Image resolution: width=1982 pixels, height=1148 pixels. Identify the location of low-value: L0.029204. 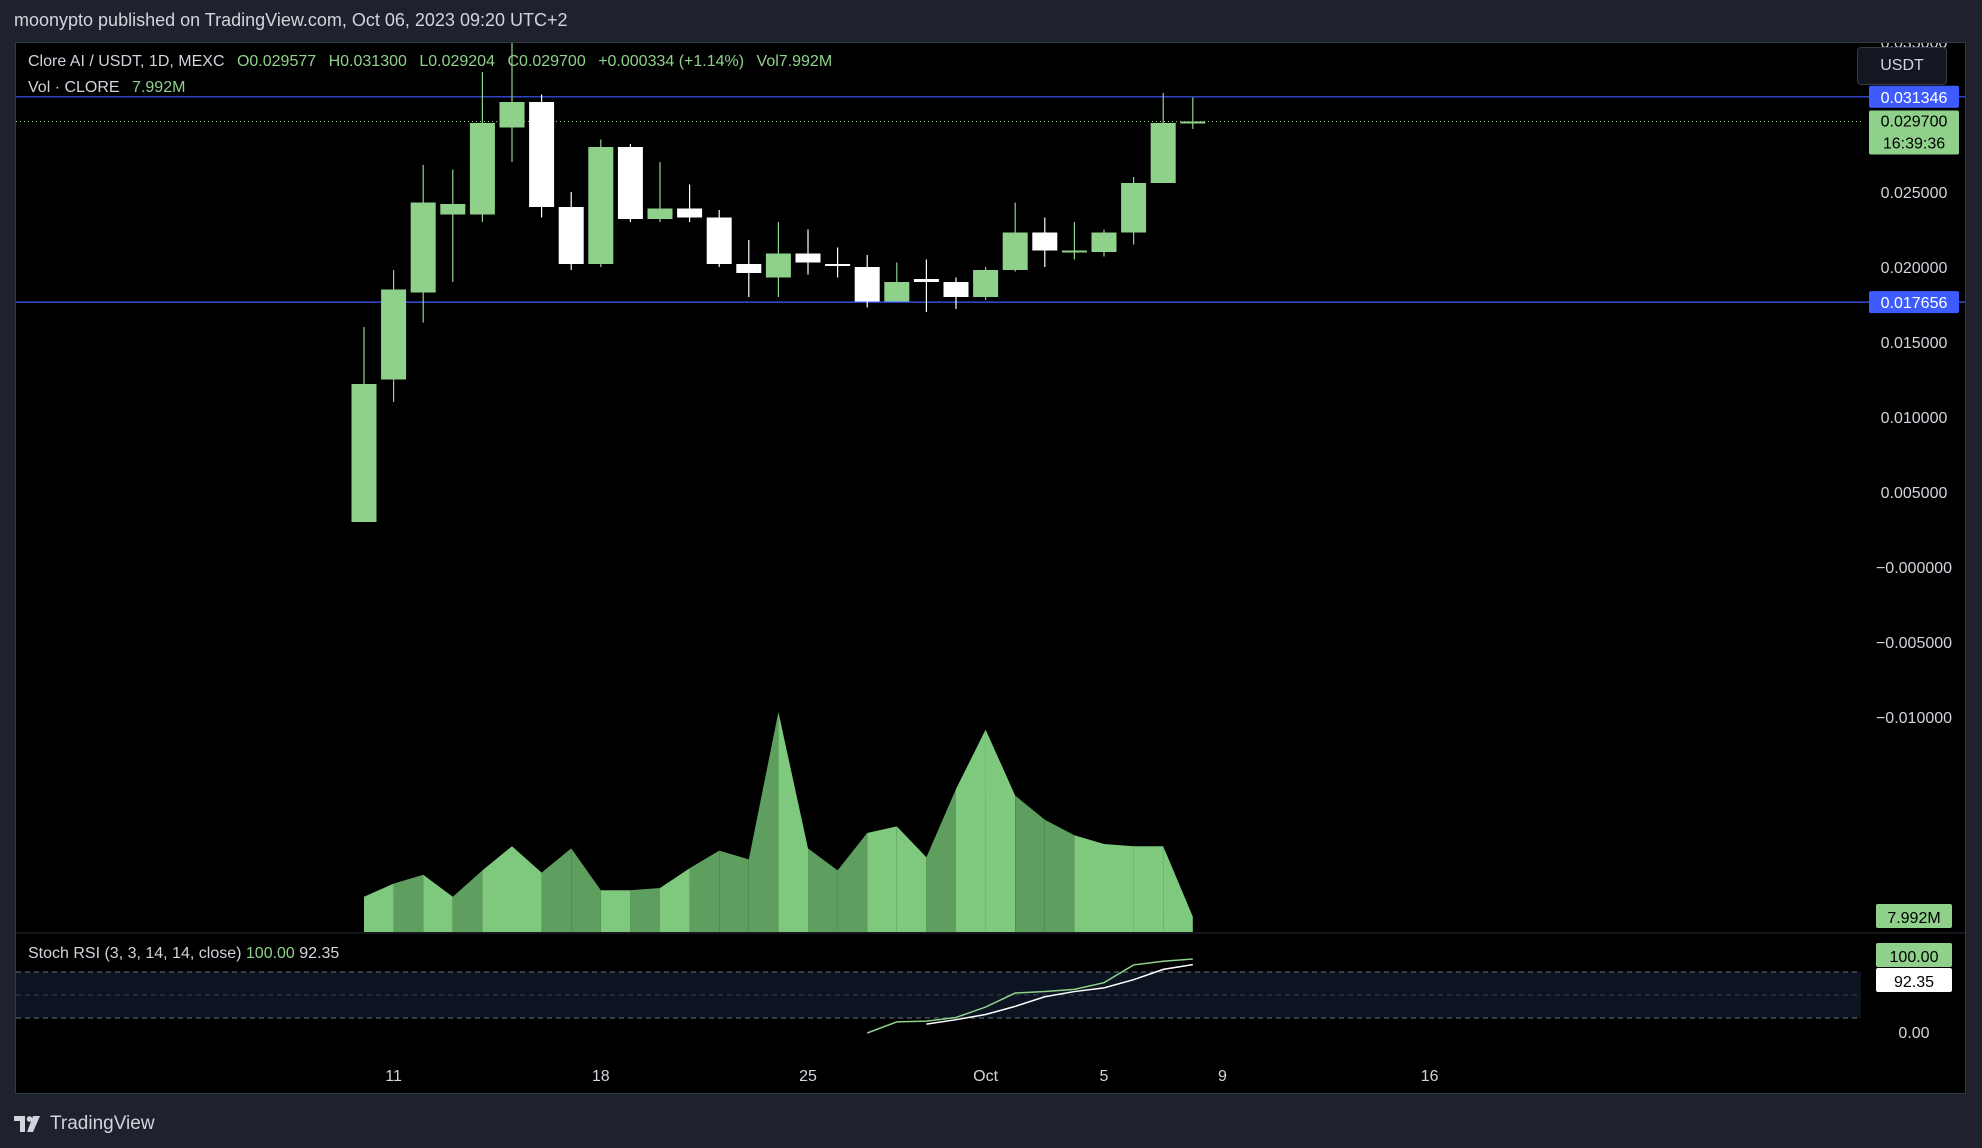
(457, 61).